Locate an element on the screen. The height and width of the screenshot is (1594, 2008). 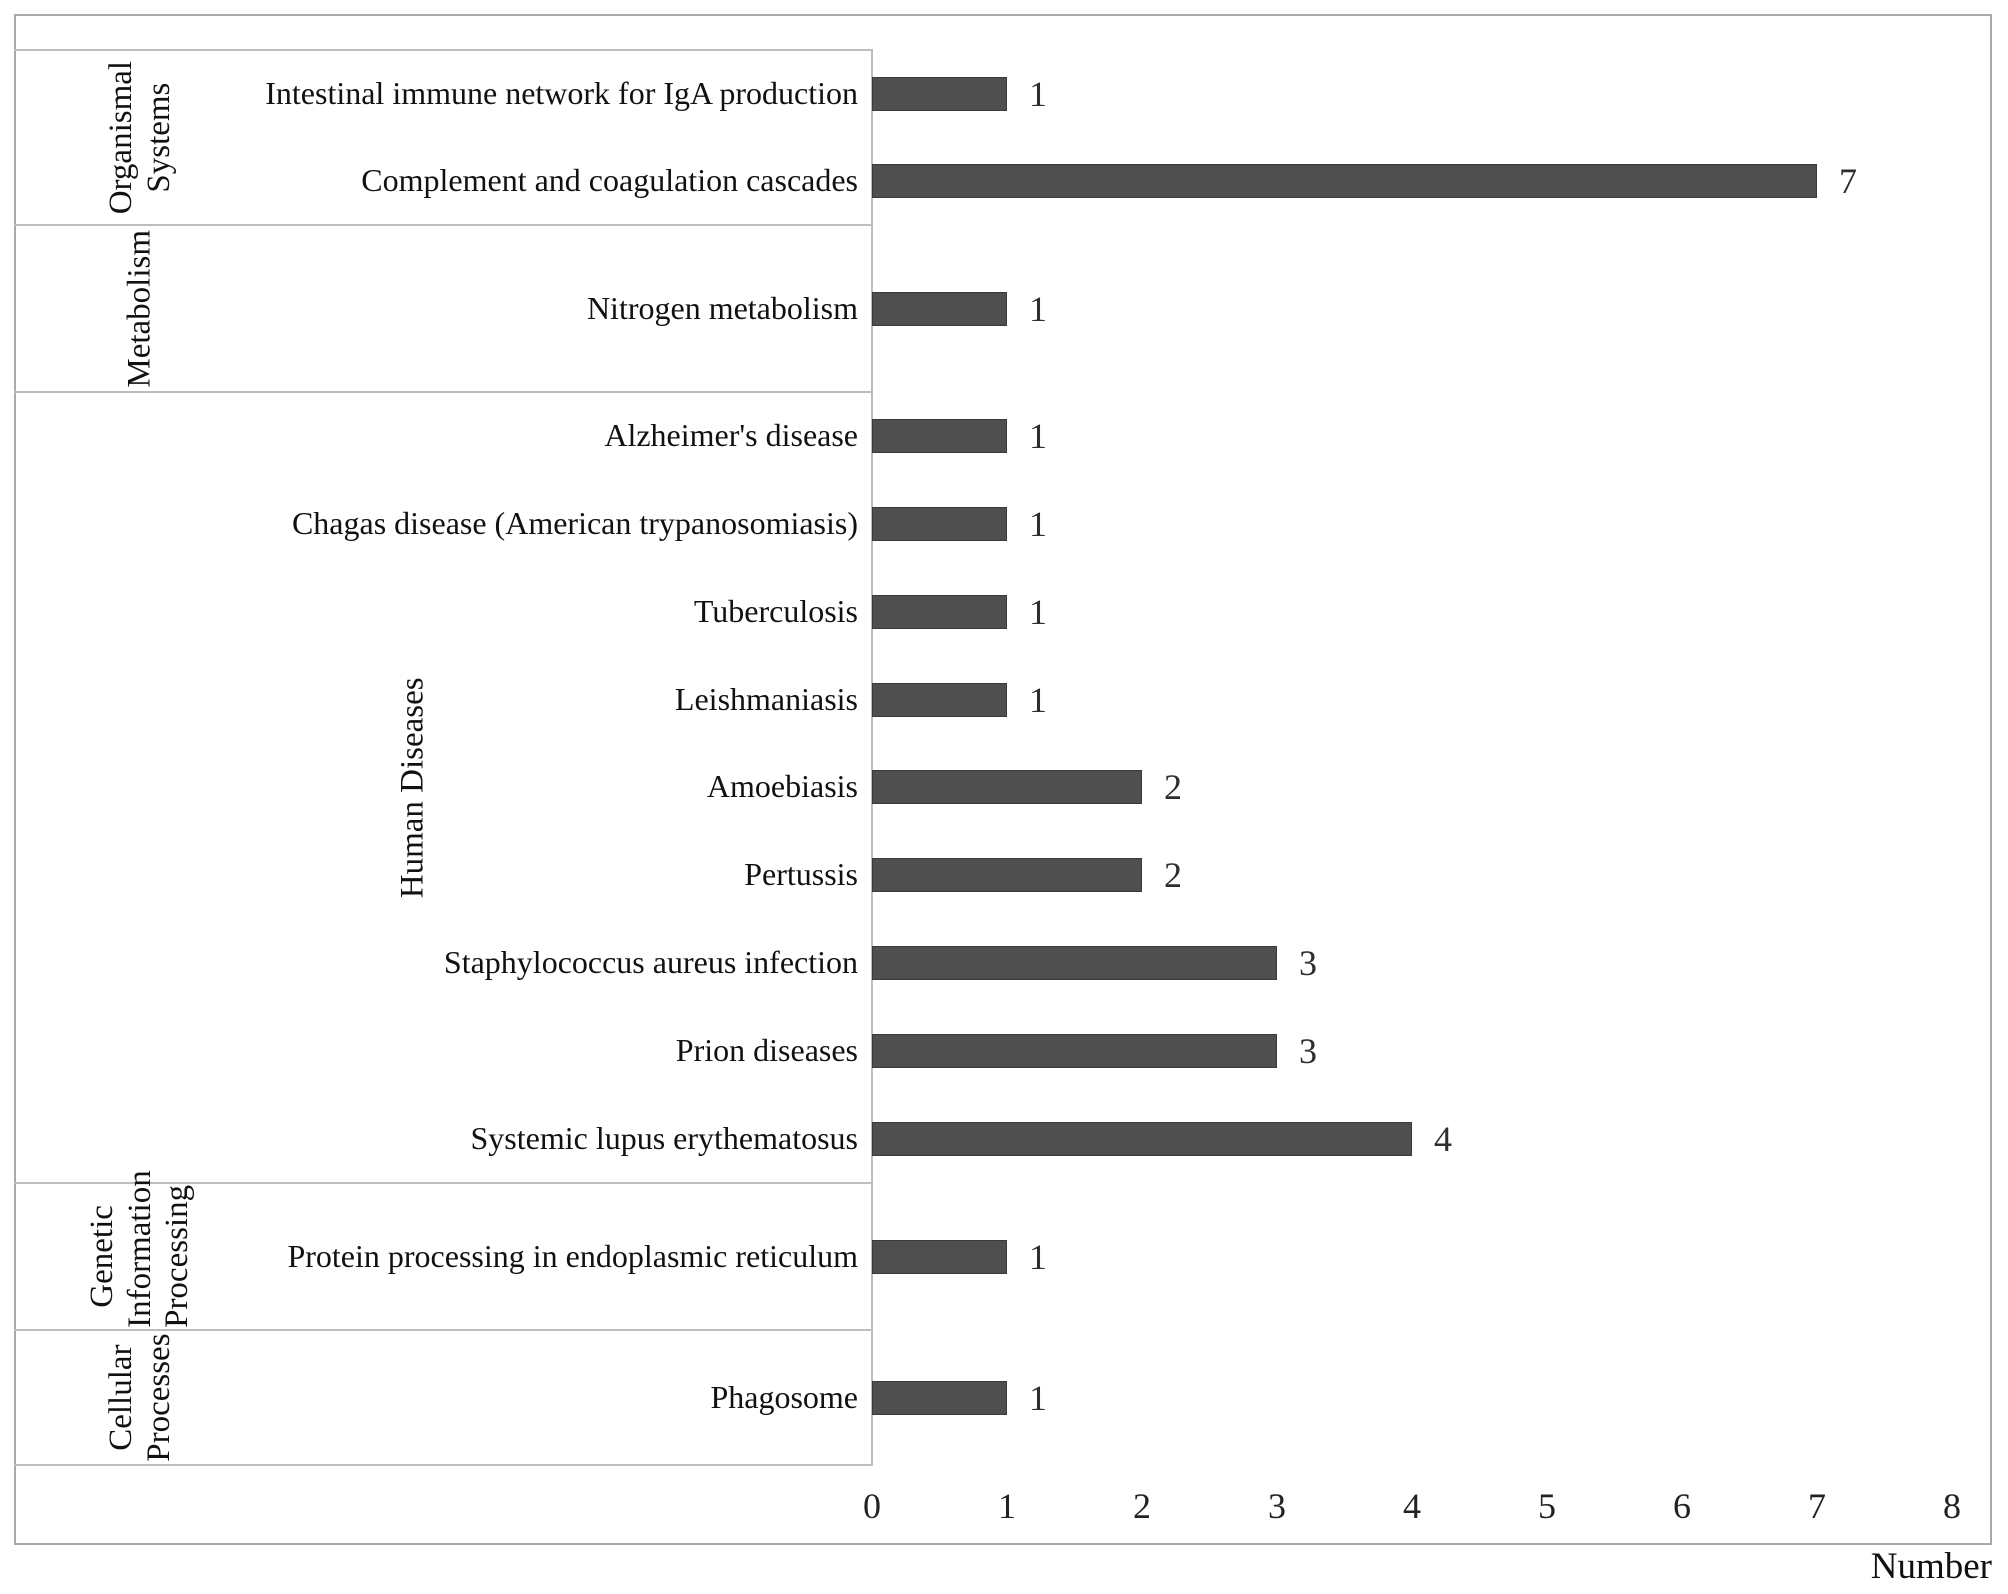
x-tick-label: 4 is located at coordinates (1412, 1506).